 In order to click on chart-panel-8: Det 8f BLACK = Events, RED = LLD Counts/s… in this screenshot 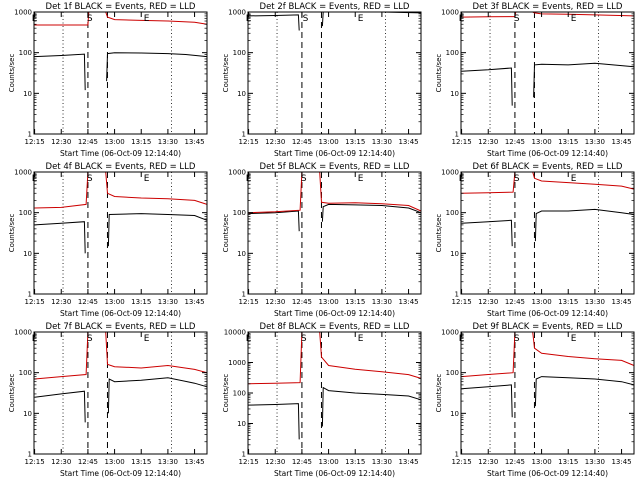, I will do `click(322, 400)`.